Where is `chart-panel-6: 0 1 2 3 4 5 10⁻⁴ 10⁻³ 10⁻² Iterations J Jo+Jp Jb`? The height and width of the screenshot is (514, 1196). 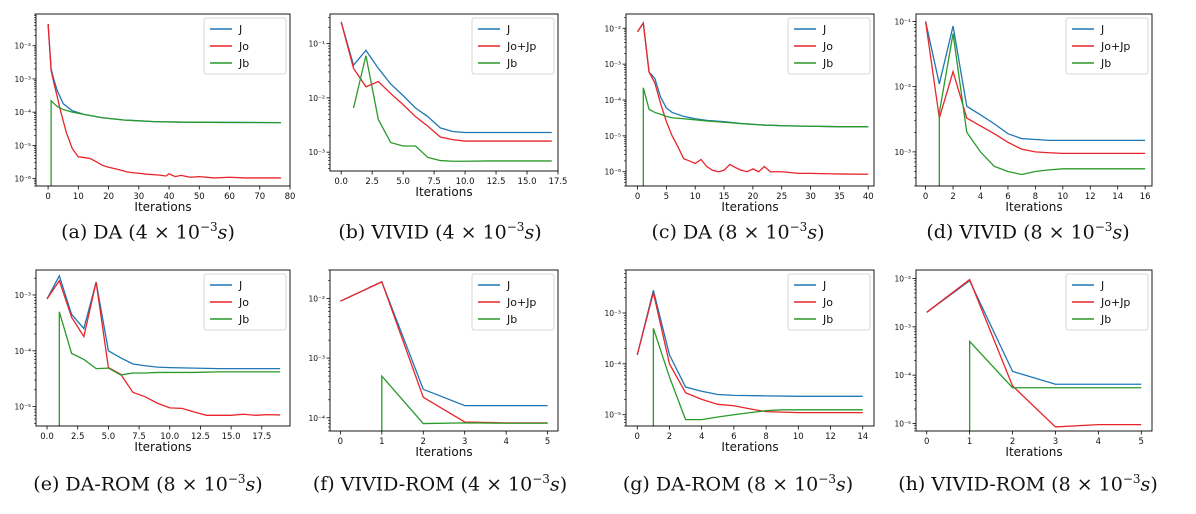 chart-panel-6: 0 1 2 3 4 5 10⁻⁴ 10⁻³ 10⁻² Iterations J Jo+Jp Jb is located at coordinates (433, 364).